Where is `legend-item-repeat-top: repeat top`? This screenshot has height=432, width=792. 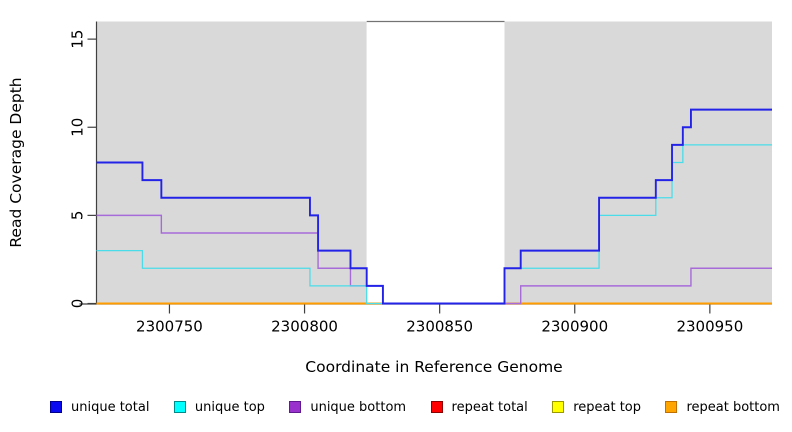
legend-item-repeat-top: repeat top is located at coordinates (596, 407).